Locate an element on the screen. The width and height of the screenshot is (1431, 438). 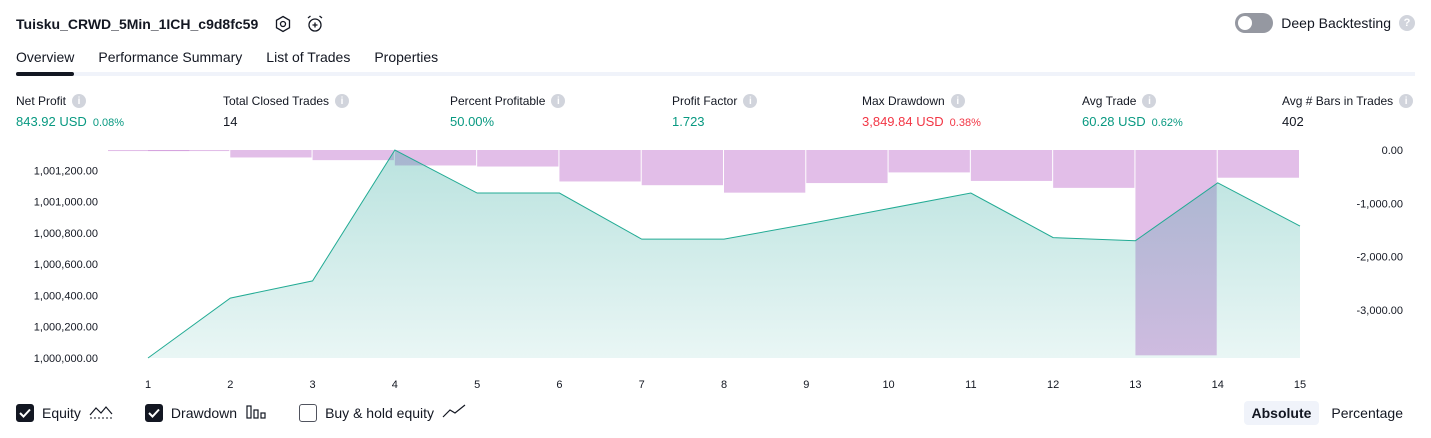
left-axis-tick: 1,000,800.00 is located at coordinates (66, 234).